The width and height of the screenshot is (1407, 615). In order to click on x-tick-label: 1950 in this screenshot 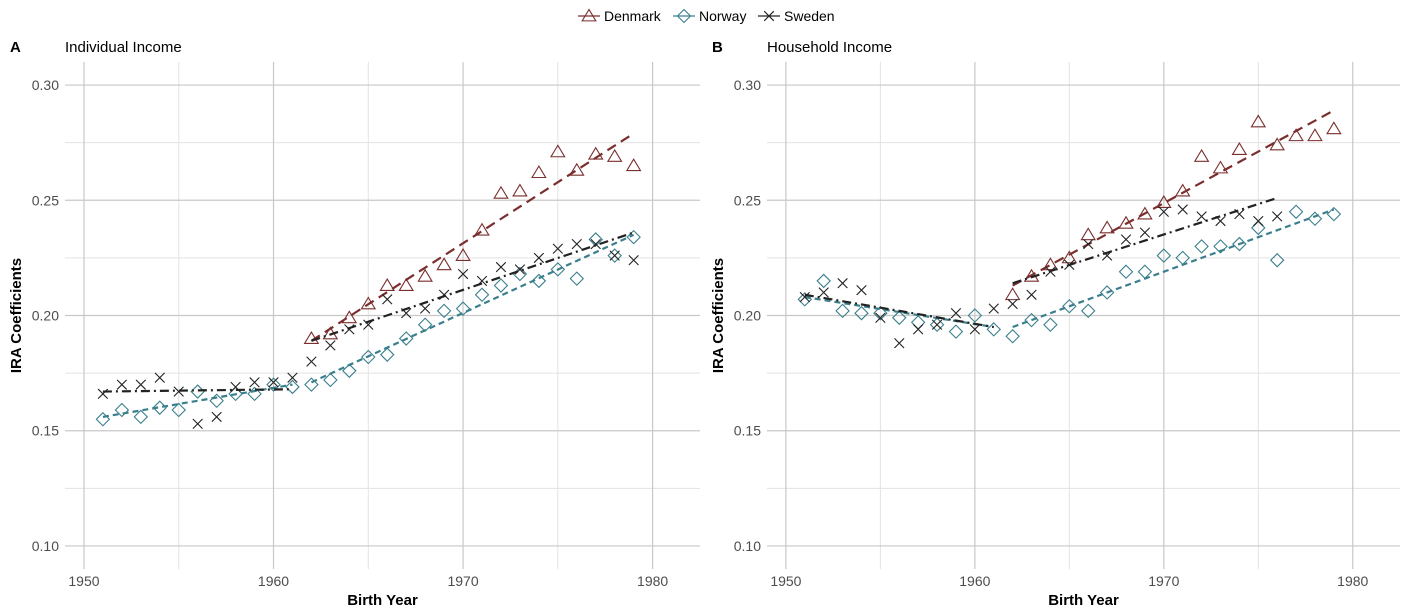, I will do `click(83, 581)`.